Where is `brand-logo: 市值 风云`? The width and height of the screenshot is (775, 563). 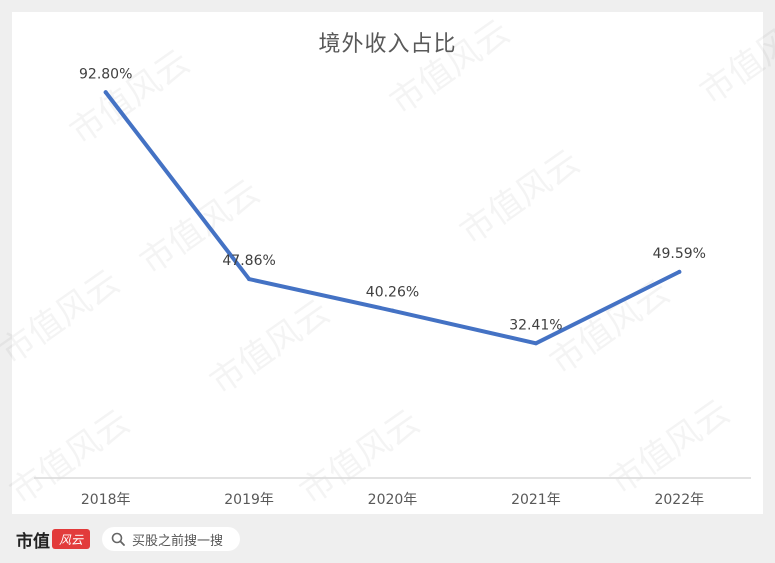 brand-logo: 市值 风云 is located at coordinates (53, 539).